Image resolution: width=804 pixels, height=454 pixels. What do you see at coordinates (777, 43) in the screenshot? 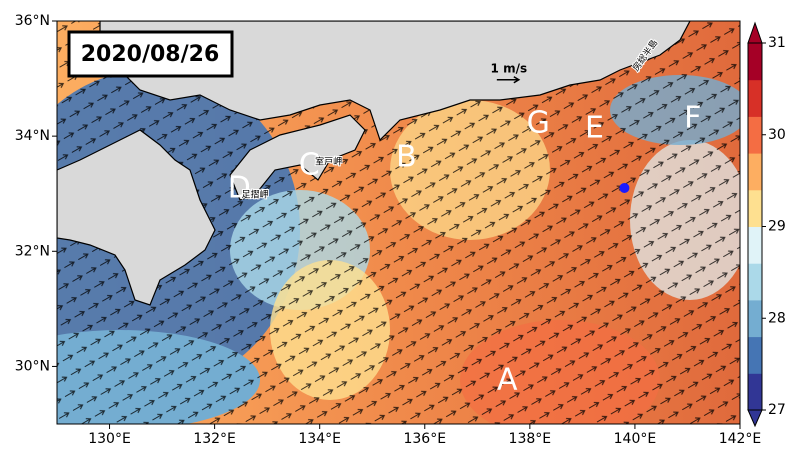
I see `colorbar-tick-label: 31` at bounding box center [777, 43].